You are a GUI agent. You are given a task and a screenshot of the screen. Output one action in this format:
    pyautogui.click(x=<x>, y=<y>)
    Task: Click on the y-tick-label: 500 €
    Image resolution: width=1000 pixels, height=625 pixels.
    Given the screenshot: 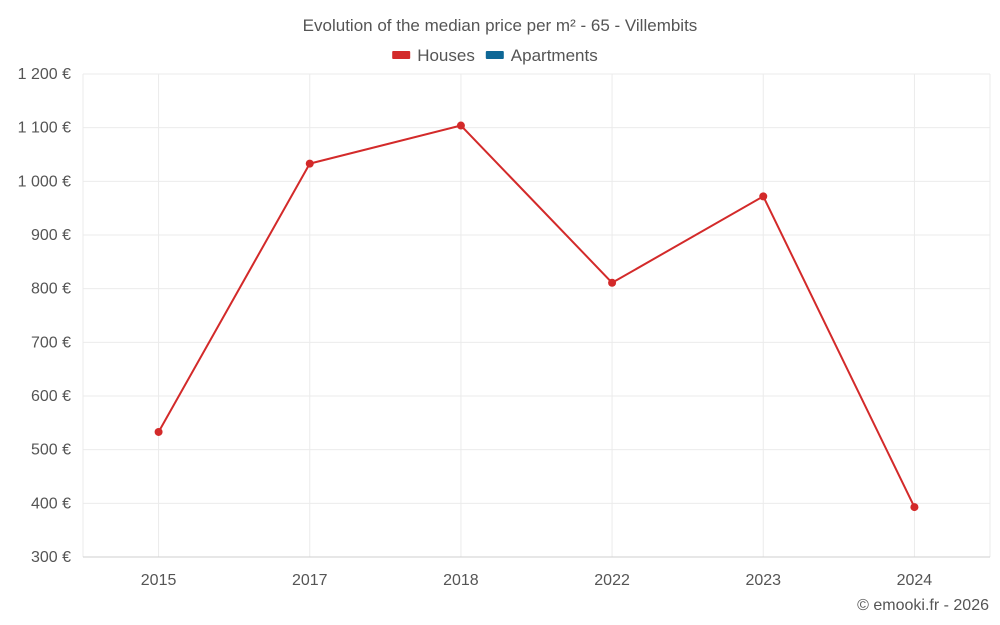 What is the action you would take?
    pyautogui.click(x=51, y=450)
    